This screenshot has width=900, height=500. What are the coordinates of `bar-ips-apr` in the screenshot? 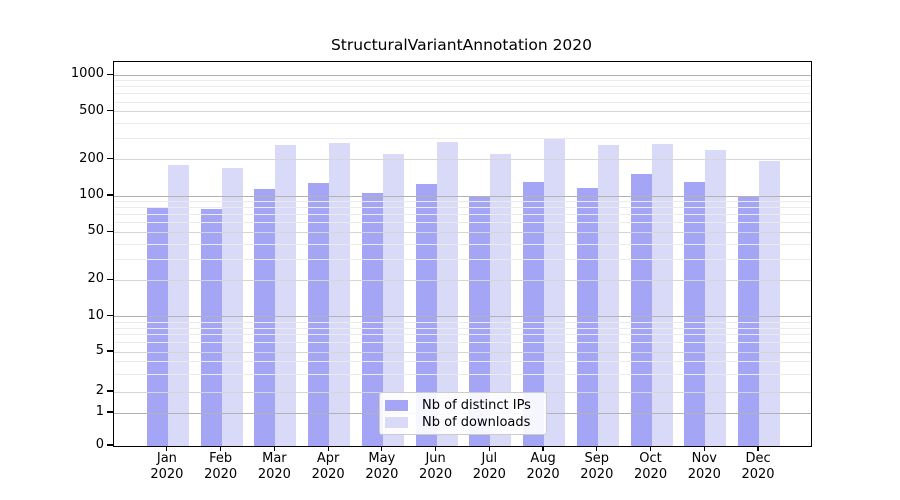 It's located at (319, 314).